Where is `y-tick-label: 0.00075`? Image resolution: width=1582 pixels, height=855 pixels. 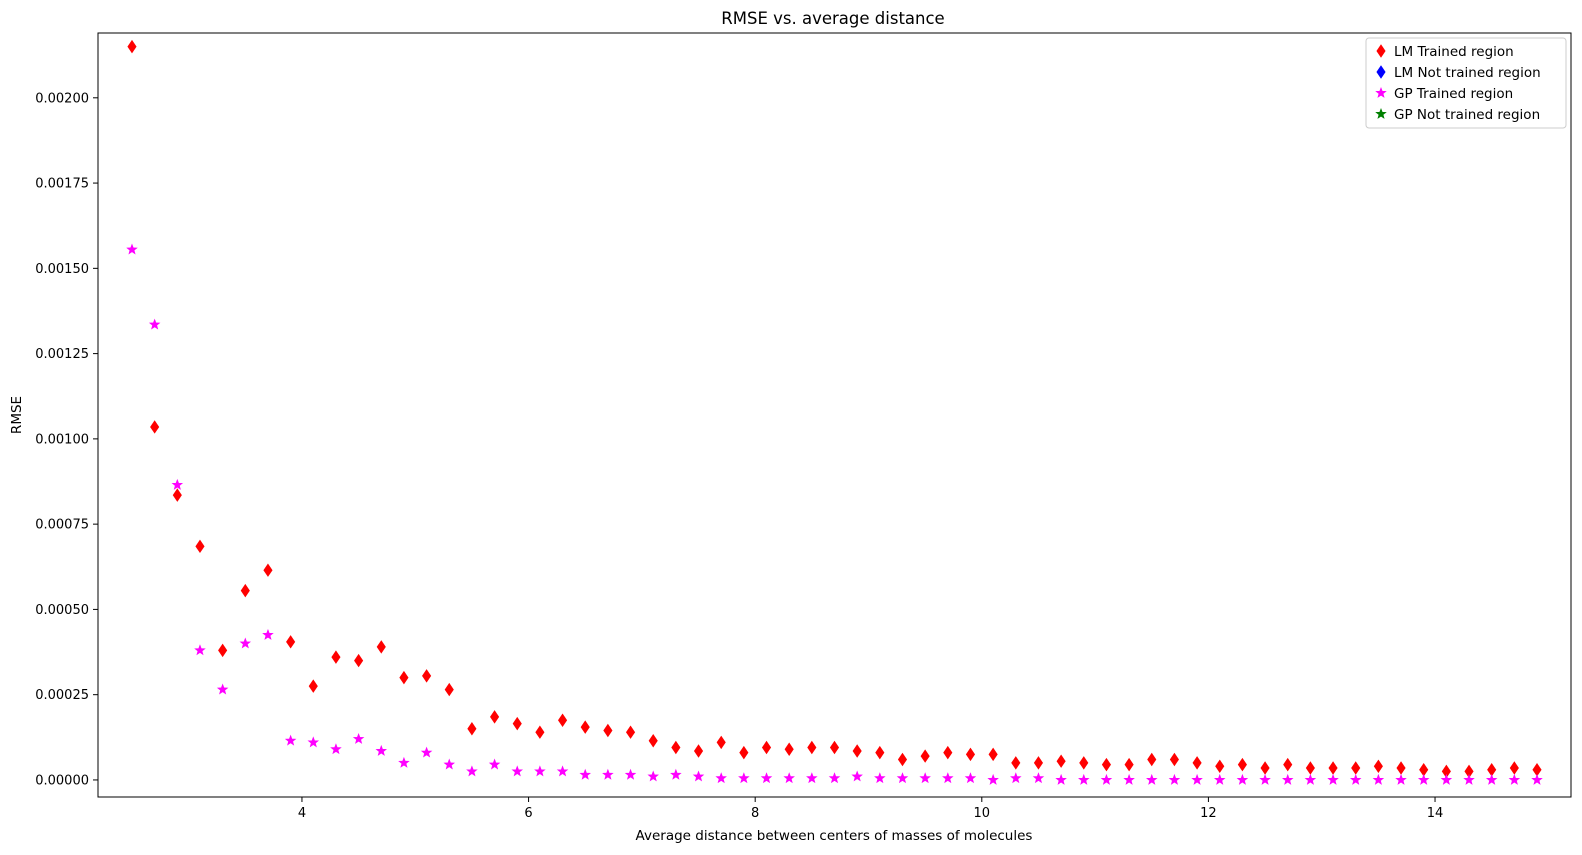 y-tick-label: 0.00075 is located at coordinates (62, 525).